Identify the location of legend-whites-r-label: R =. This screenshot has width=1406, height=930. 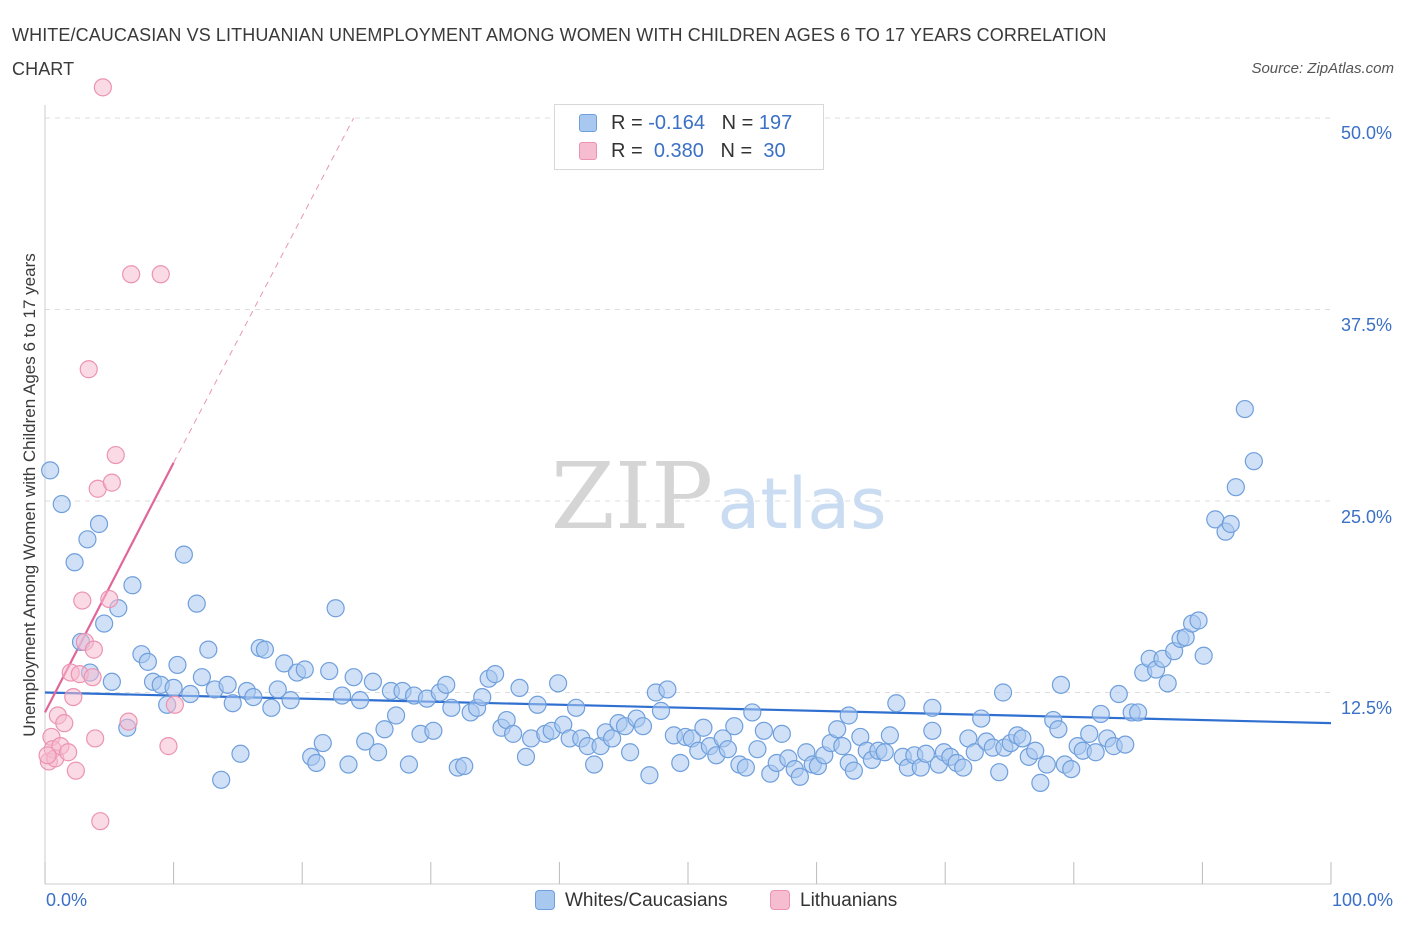
(627, 123).